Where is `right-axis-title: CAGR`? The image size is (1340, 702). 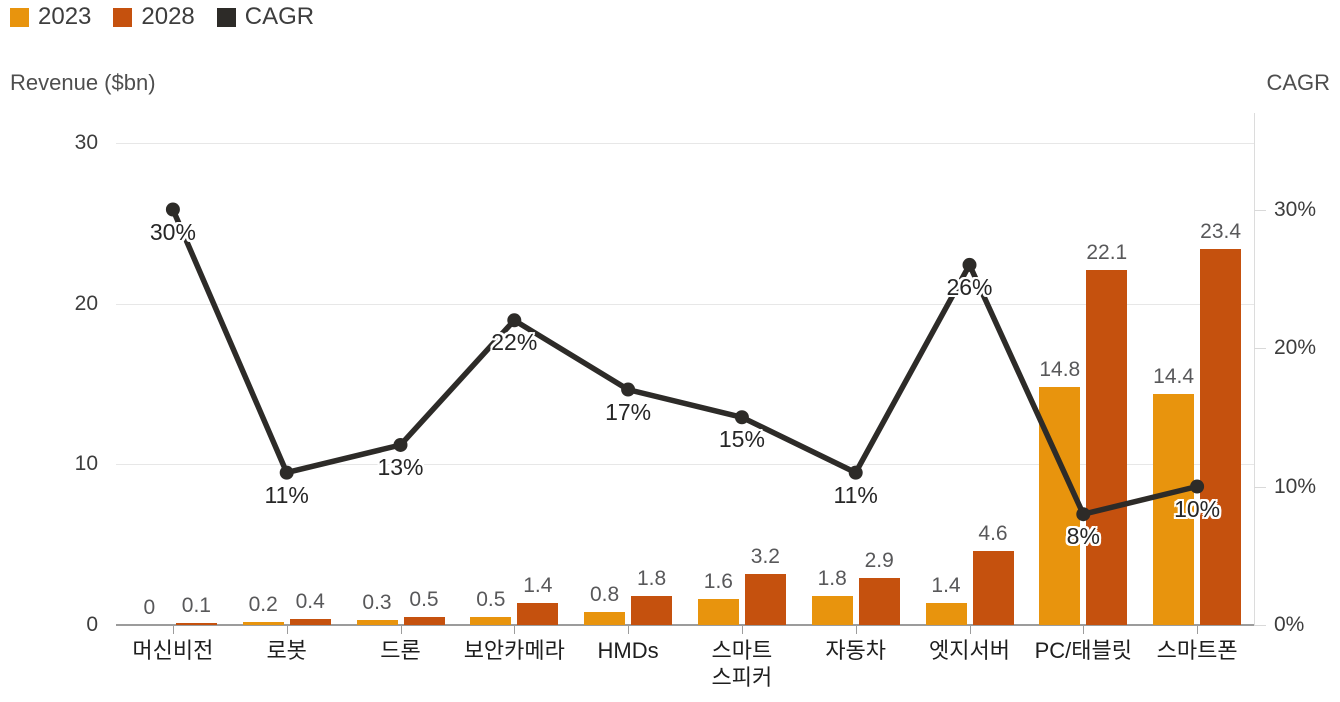
right-axis-title: CAGR is located at coordinates (1298, 82).